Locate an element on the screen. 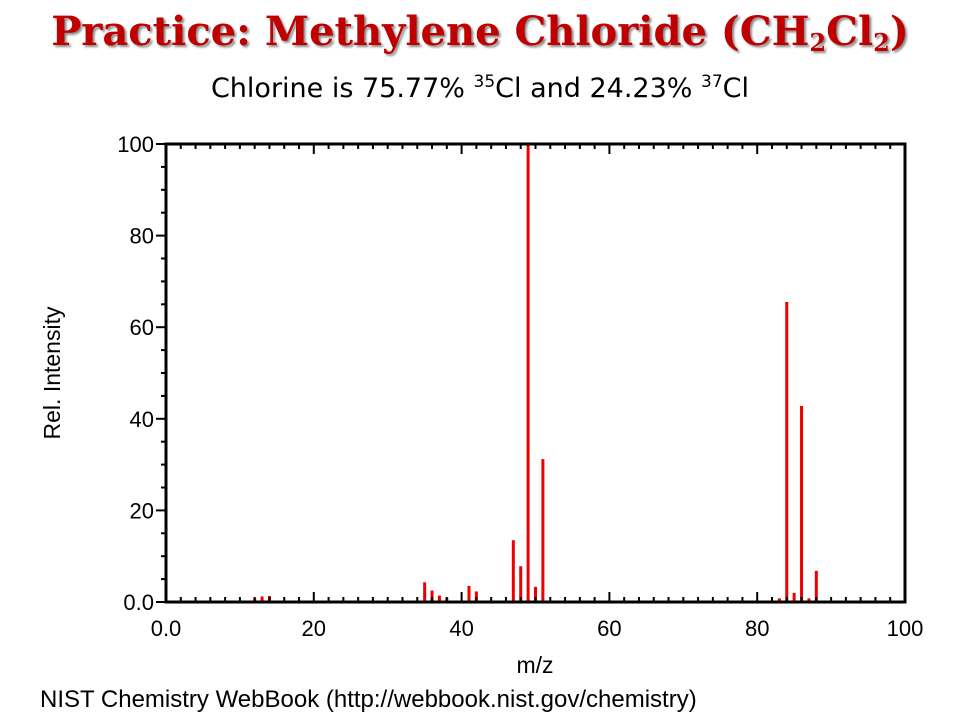 This screenshot has height=720, width=960. x-tick-label: 60 is located at coordinates (609, 628).